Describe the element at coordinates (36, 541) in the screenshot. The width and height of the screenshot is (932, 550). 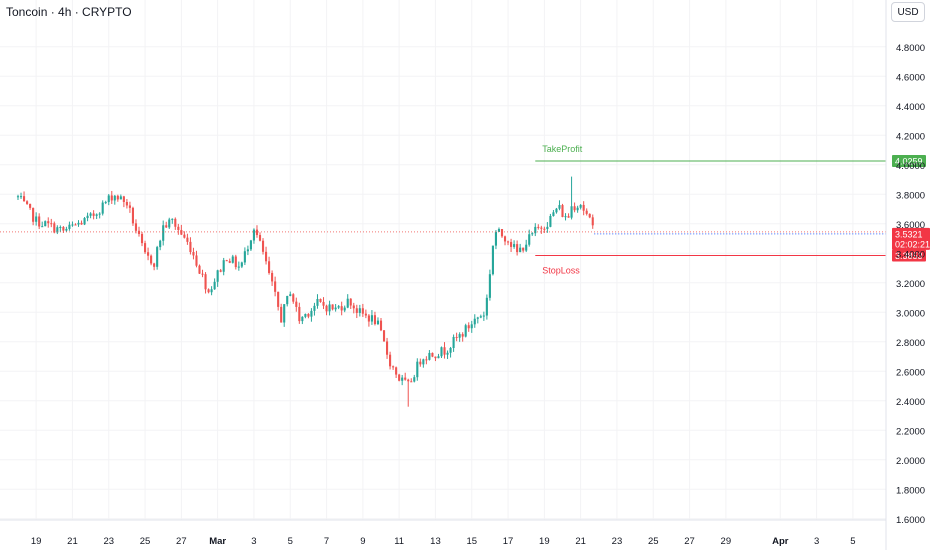
I see `x-tick-label: 19` at that location.